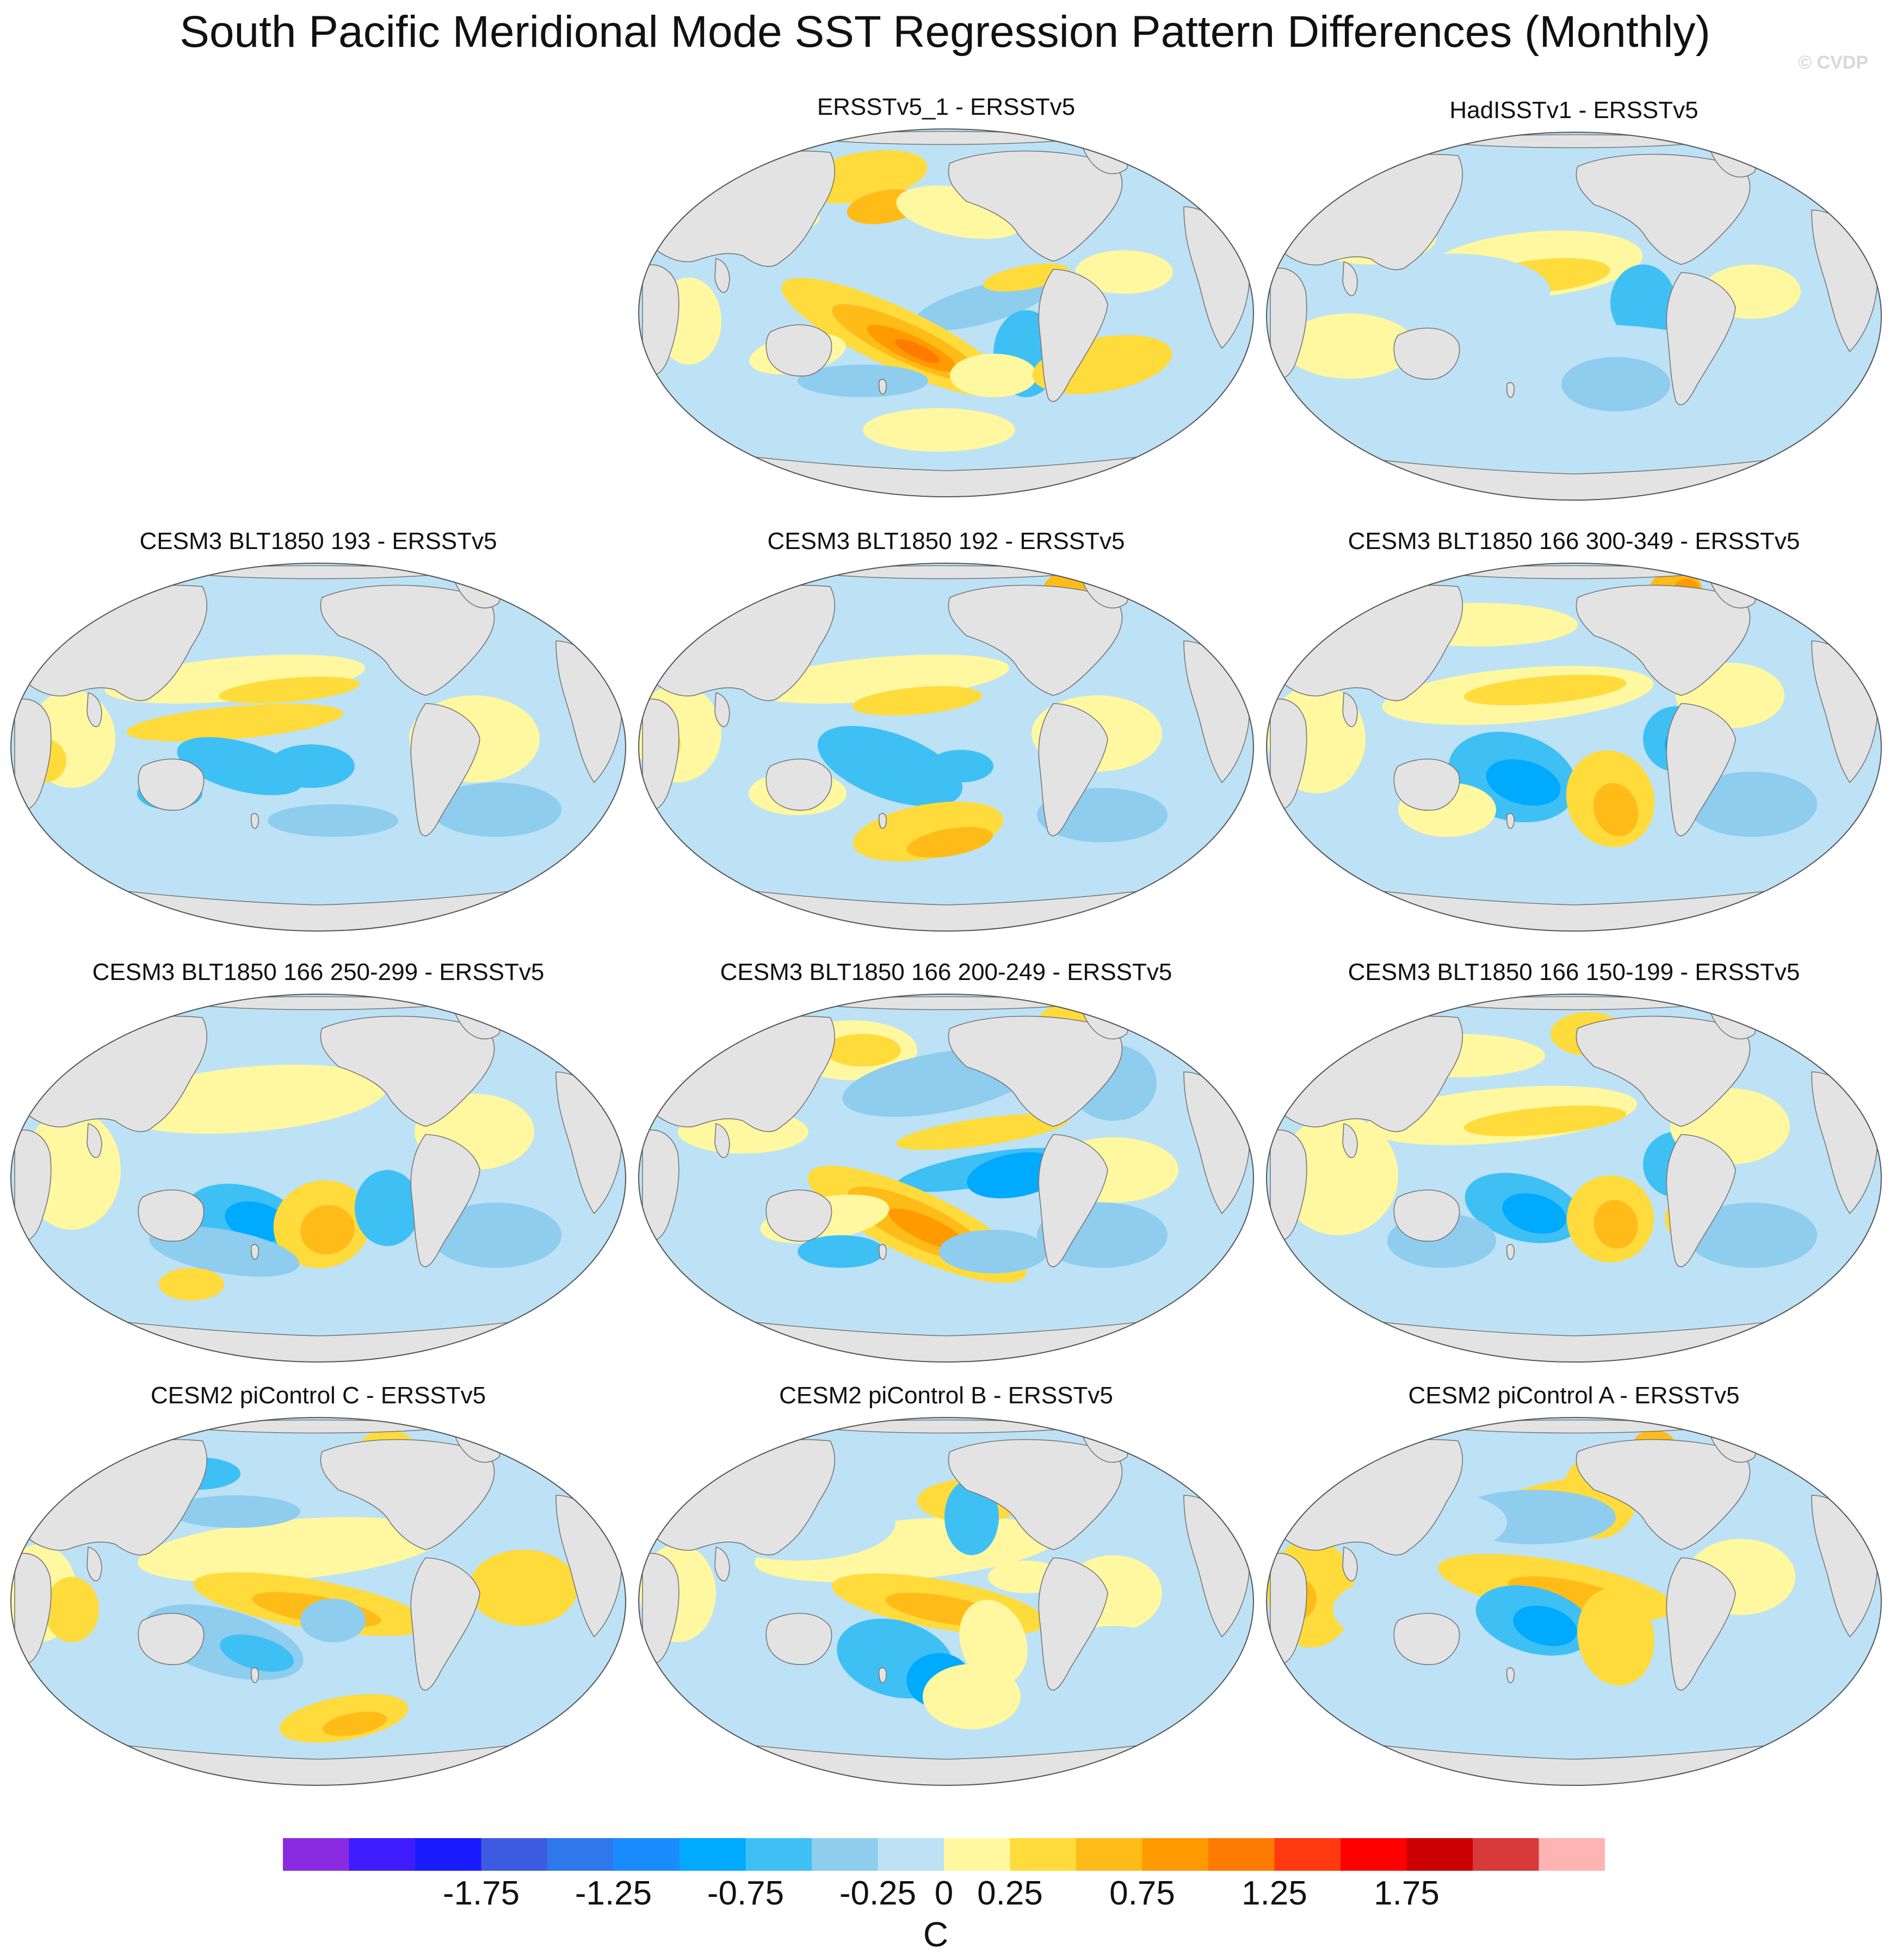 The height and width of the screenshot is (1960, 1890). I want to click on colorbar-tick-label: 0.25, so click(1010, 1892).